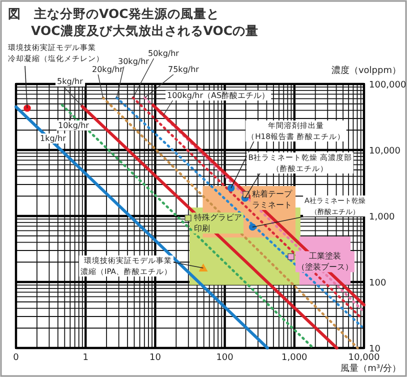 This screenshot has height=377, width=407. I want to click on text: 5kg/hr, so click(70, 81).